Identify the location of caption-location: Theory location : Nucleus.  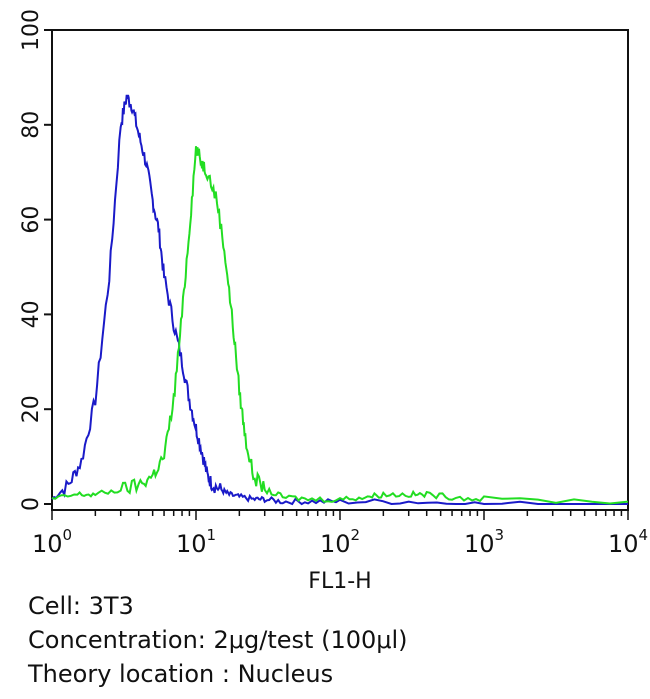
(181, 674).